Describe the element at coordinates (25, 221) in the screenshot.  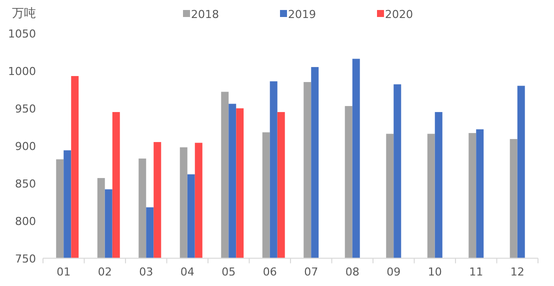
I see `y-tick-label: 800` at that location.